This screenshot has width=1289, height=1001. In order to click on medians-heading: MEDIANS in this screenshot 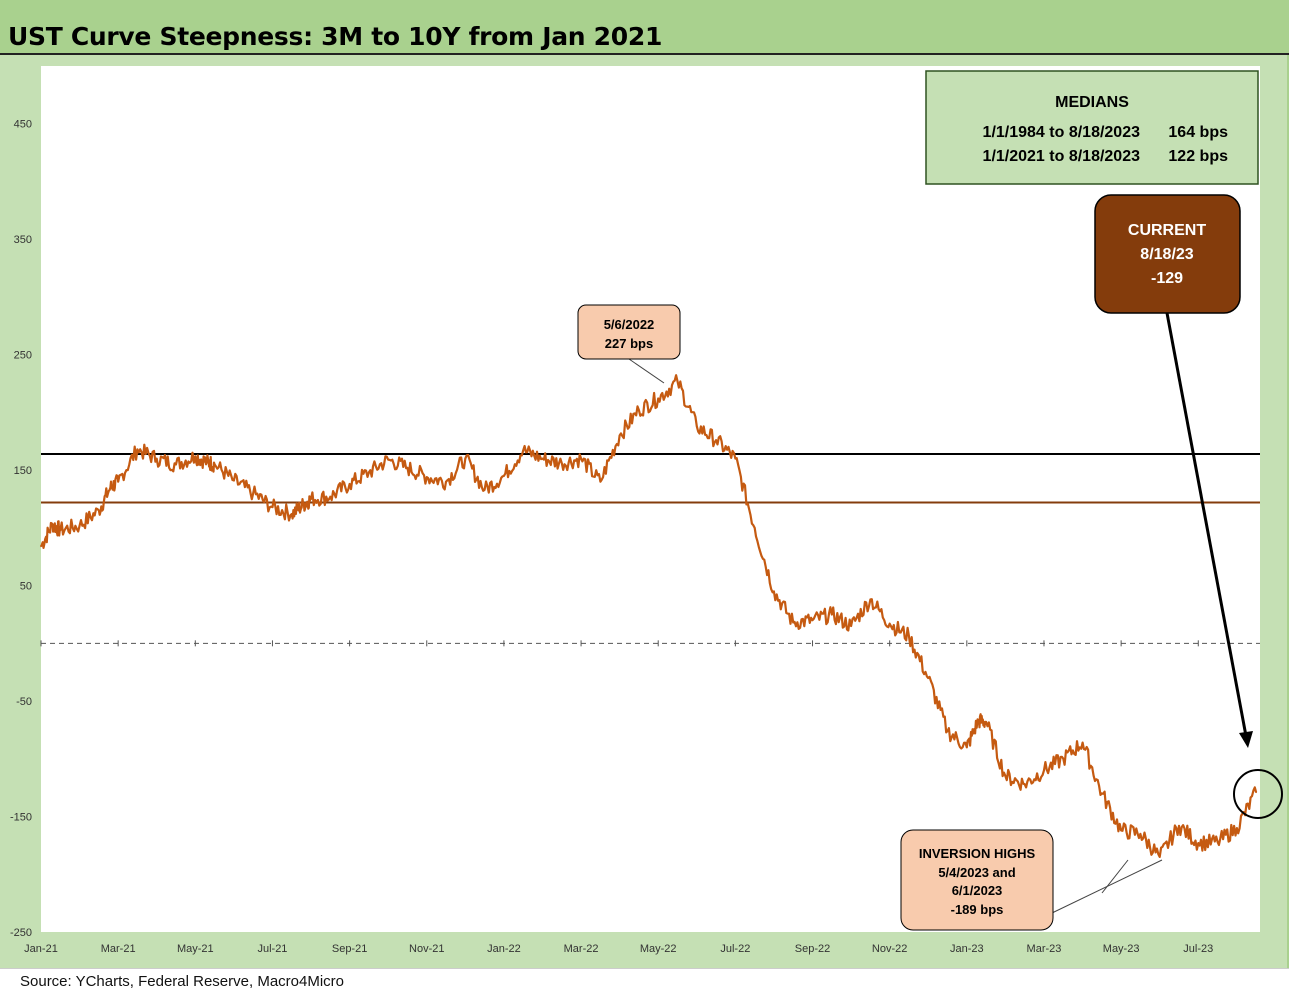, I will do `click(1092, 102)`.